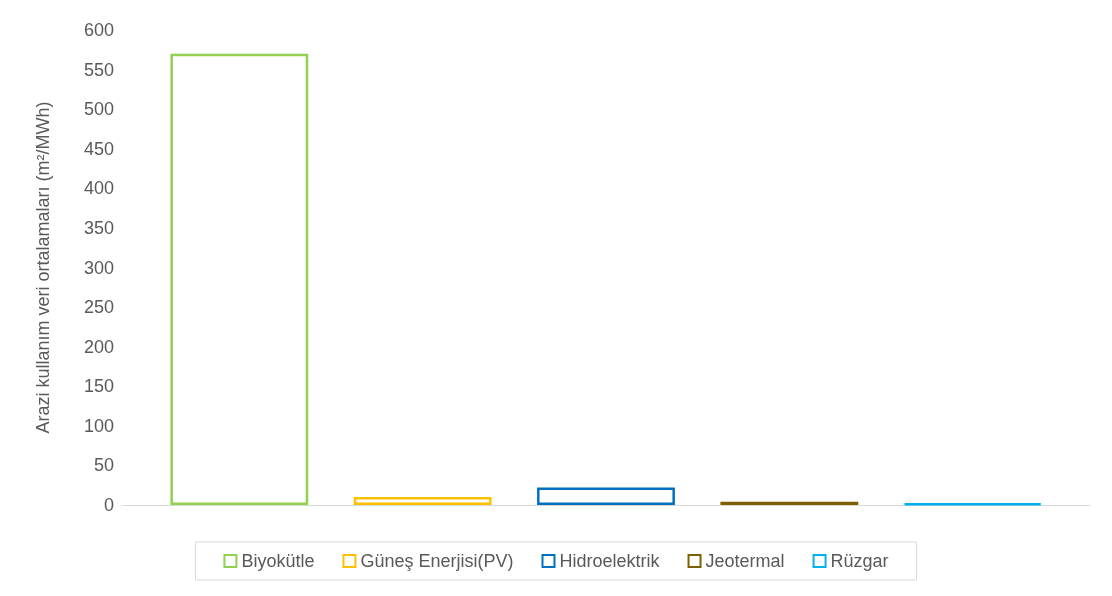  I want to click on y-tick-label: 600, so click(98, 30).